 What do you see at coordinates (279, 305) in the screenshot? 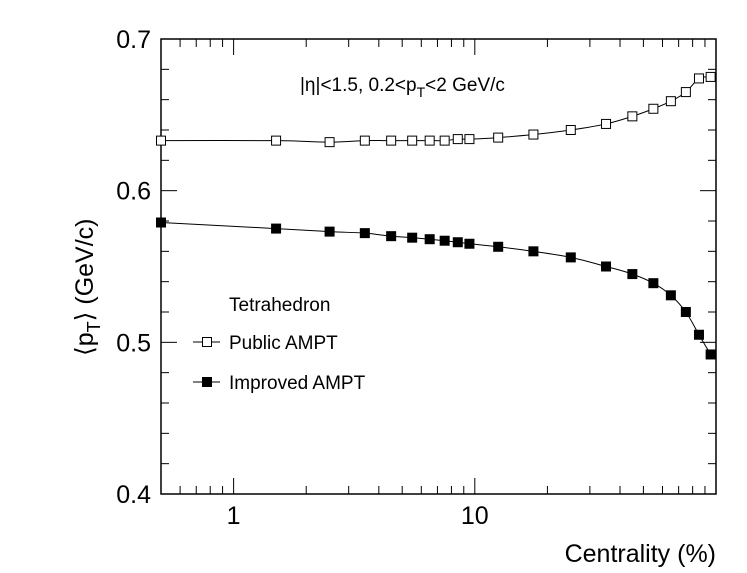
I see `legend-title: Tetrahedron` at bounding box center [279, 305].